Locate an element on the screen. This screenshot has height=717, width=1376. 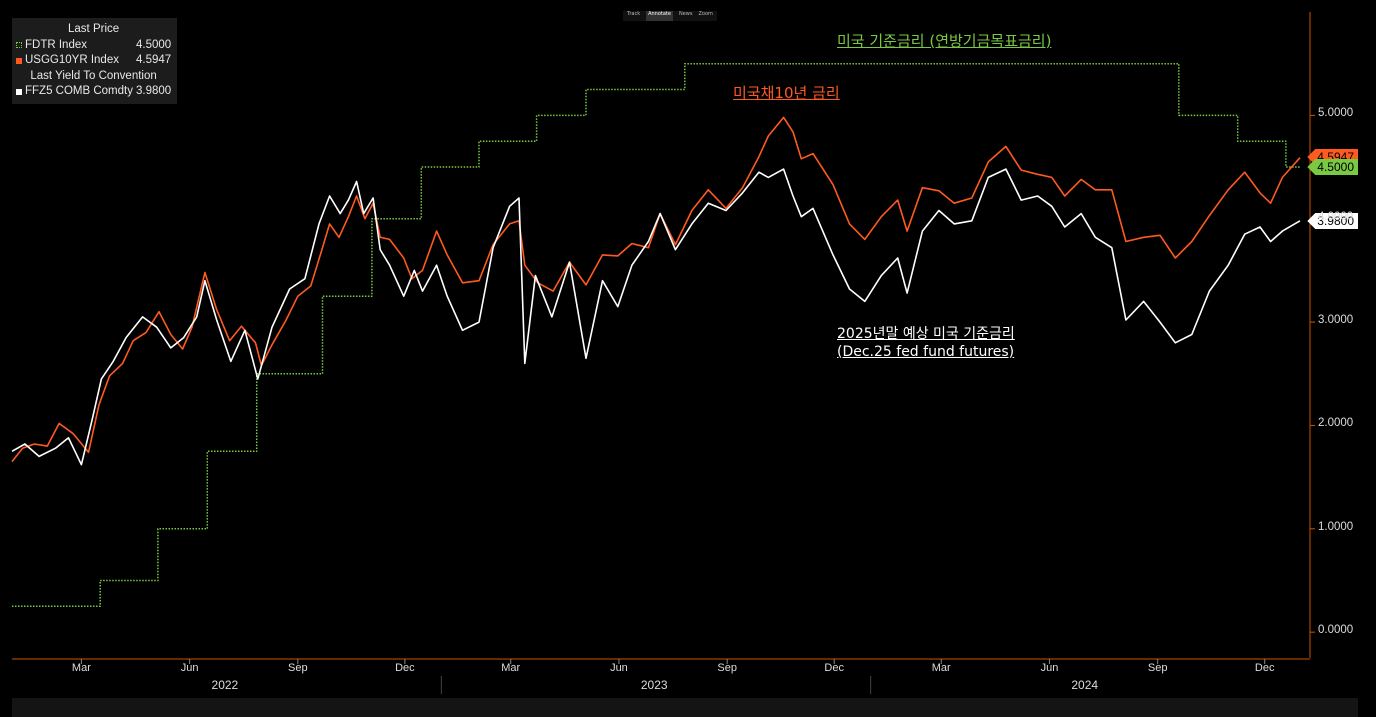
legend-value: 4.5947 is located at coordinates (153, 60).